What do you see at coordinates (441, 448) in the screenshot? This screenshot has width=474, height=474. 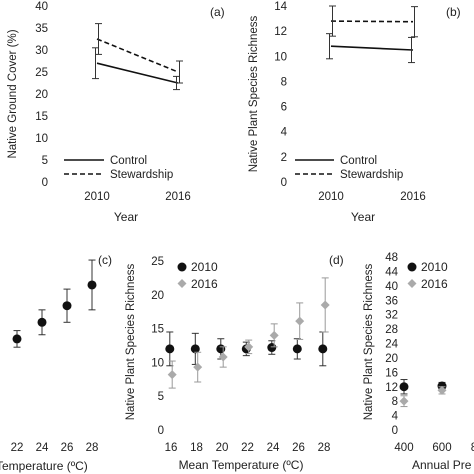 I see `x-tick-label-e-1: 600` at bounding box center [441, 448].